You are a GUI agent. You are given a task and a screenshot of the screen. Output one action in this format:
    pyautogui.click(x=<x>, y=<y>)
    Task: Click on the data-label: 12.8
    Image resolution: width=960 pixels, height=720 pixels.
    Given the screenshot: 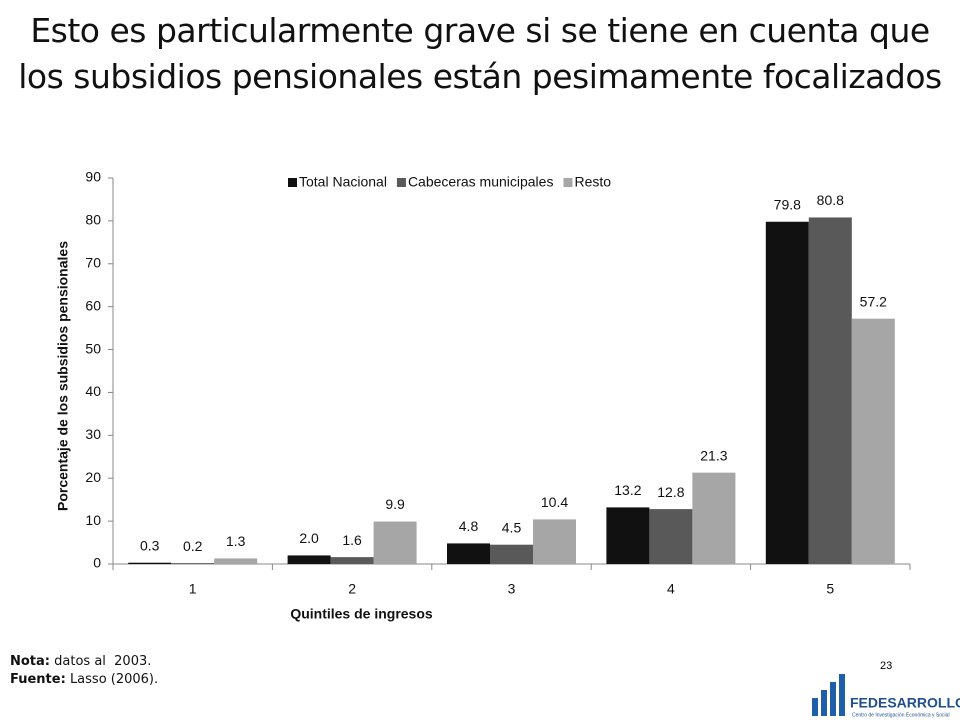 What is the action you would take?
    pyautogui.click(x=670, y=492)
    